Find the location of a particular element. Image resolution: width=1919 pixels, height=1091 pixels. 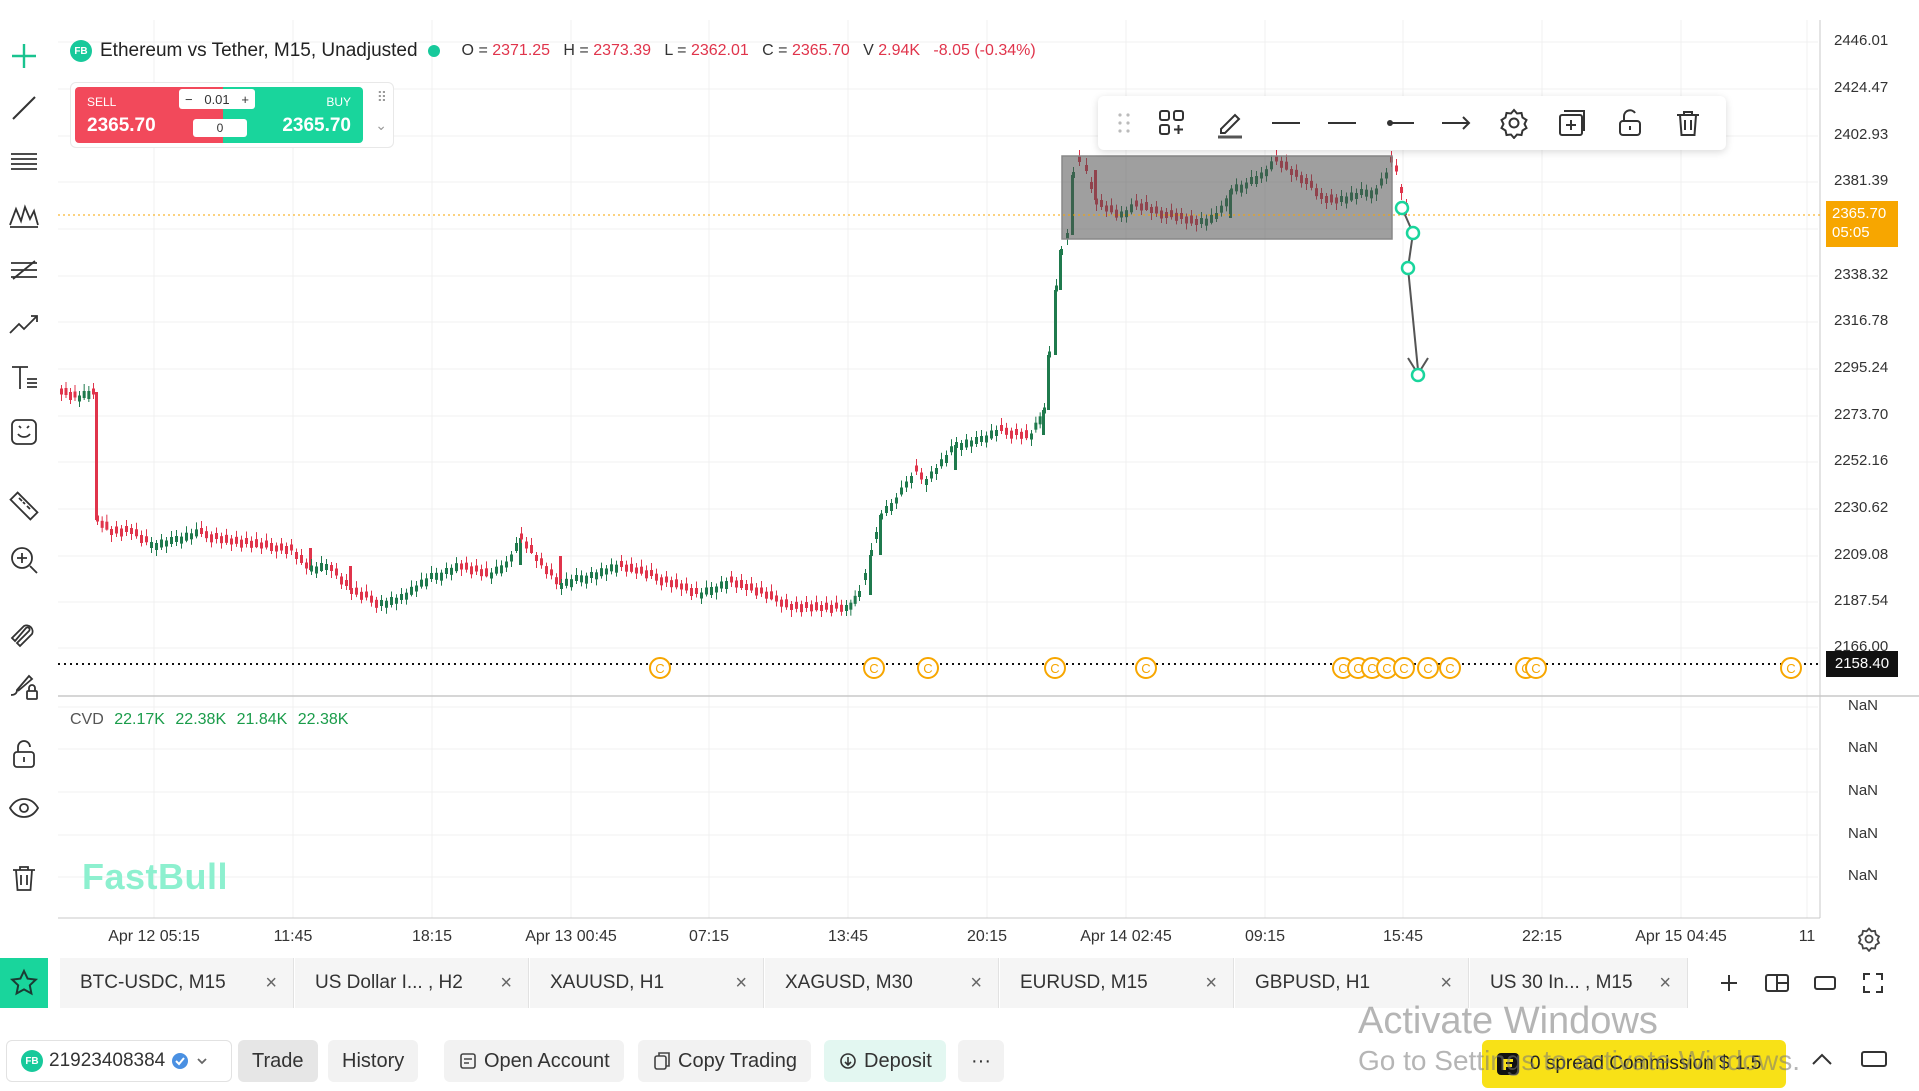

chevron-up-icon is located at coordinates (1822, 1059).